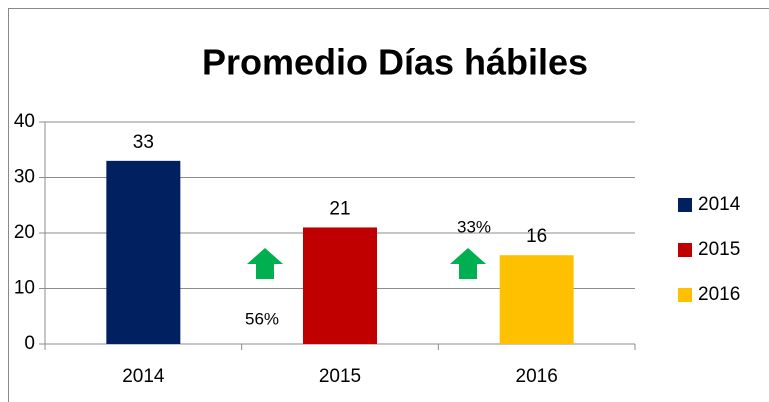 This screenshot has width=769, height=402. I want to click on y-tick-label: 10, so click(24, 288).